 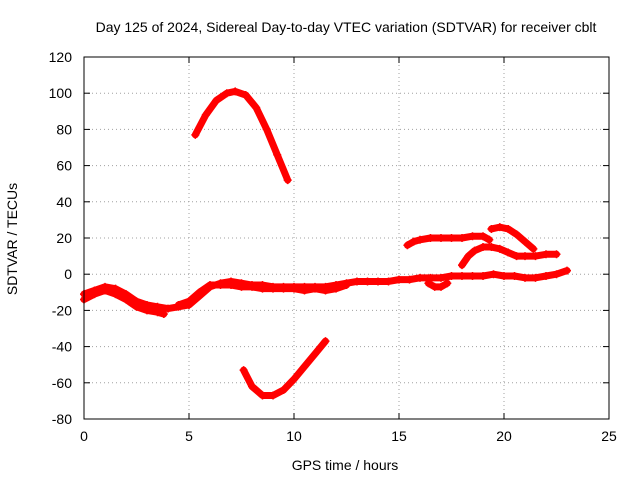 I want to click on y-axis-label: SDTVAR / TECUs, so click(x=12, y=239).